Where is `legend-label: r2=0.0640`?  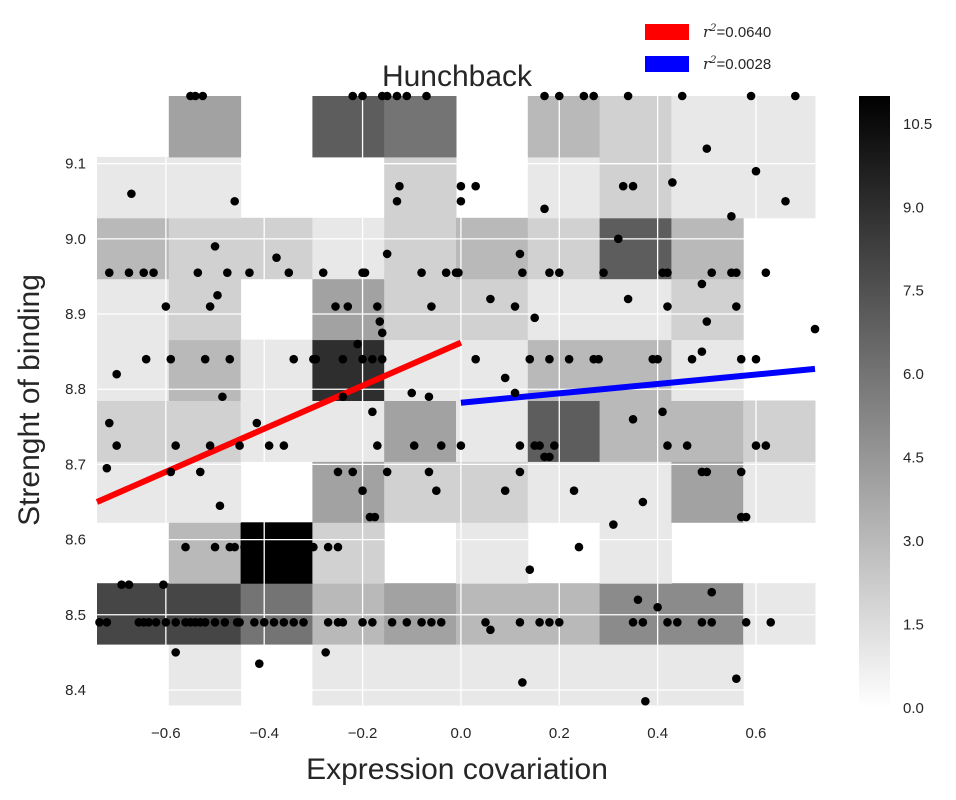
legend-label: r2=0.0640 is located at coordinates (737, 32).